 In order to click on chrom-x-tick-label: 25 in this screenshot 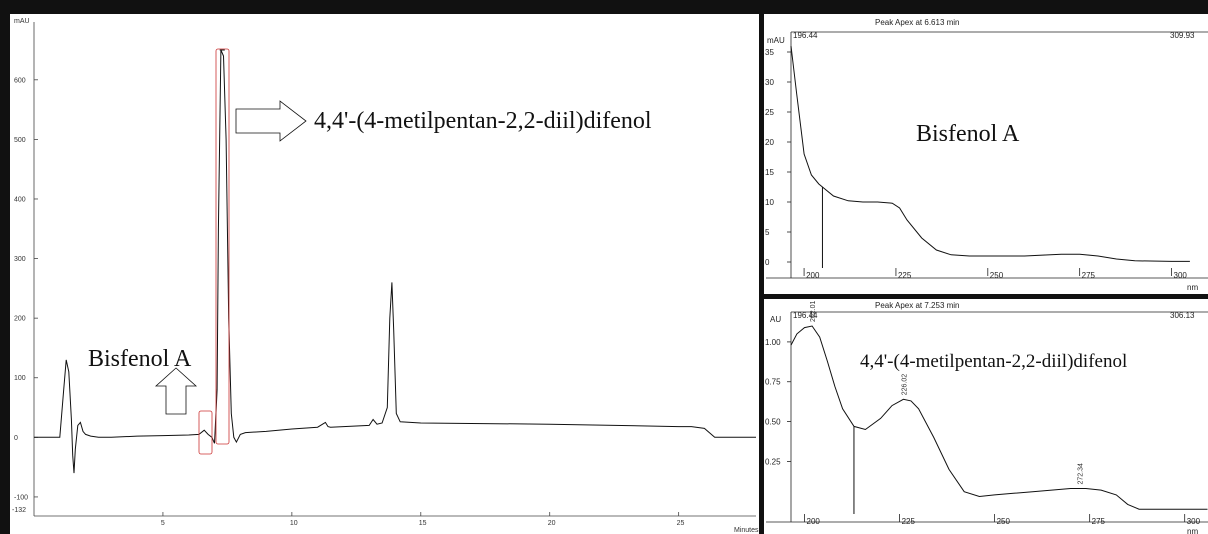, I will do `click(681, 523)`.